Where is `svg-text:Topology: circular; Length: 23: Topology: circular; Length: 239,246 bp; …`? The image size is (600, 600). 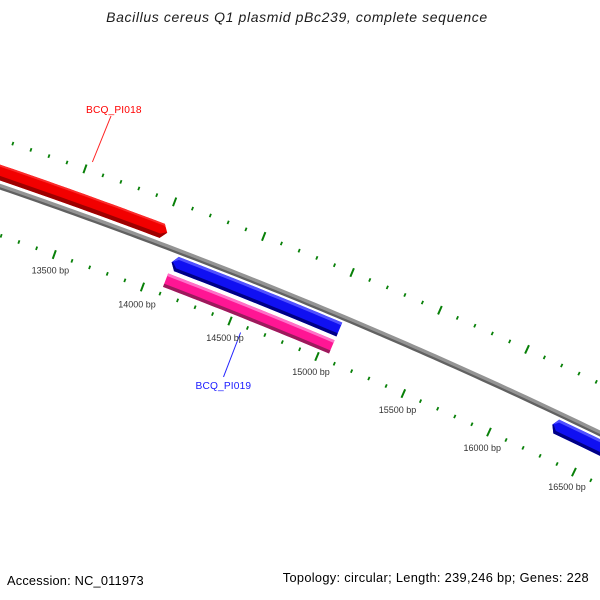
svg-text:Topology: circular; Length: 23: Topology: circular; Length: 239,246 bp; … is located at coordinates (436, 577).